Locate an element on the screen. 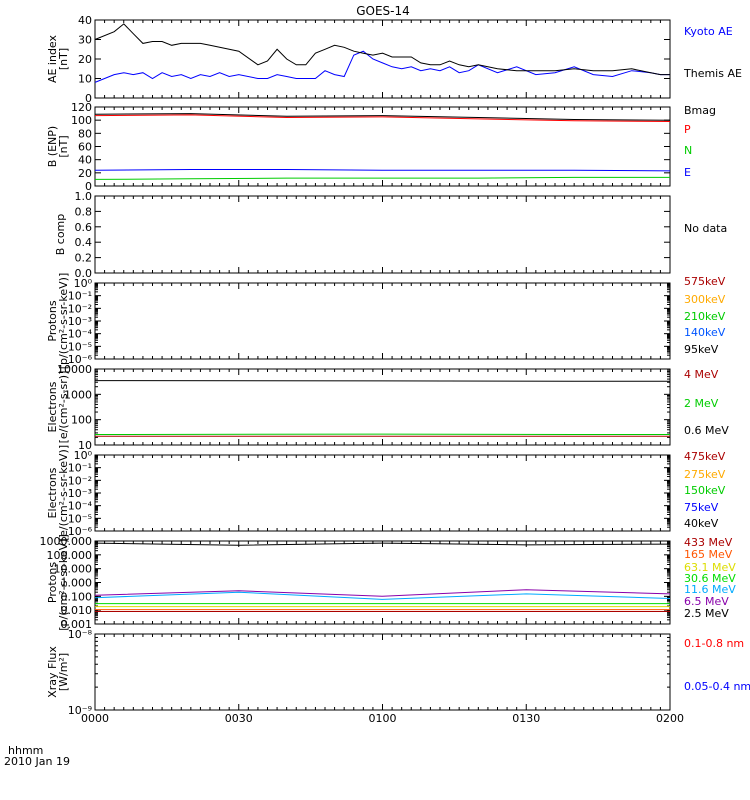 The width and height of the screenshot is (750, 800). x-tick-label: 0000 is located at coordinates (95, 718).